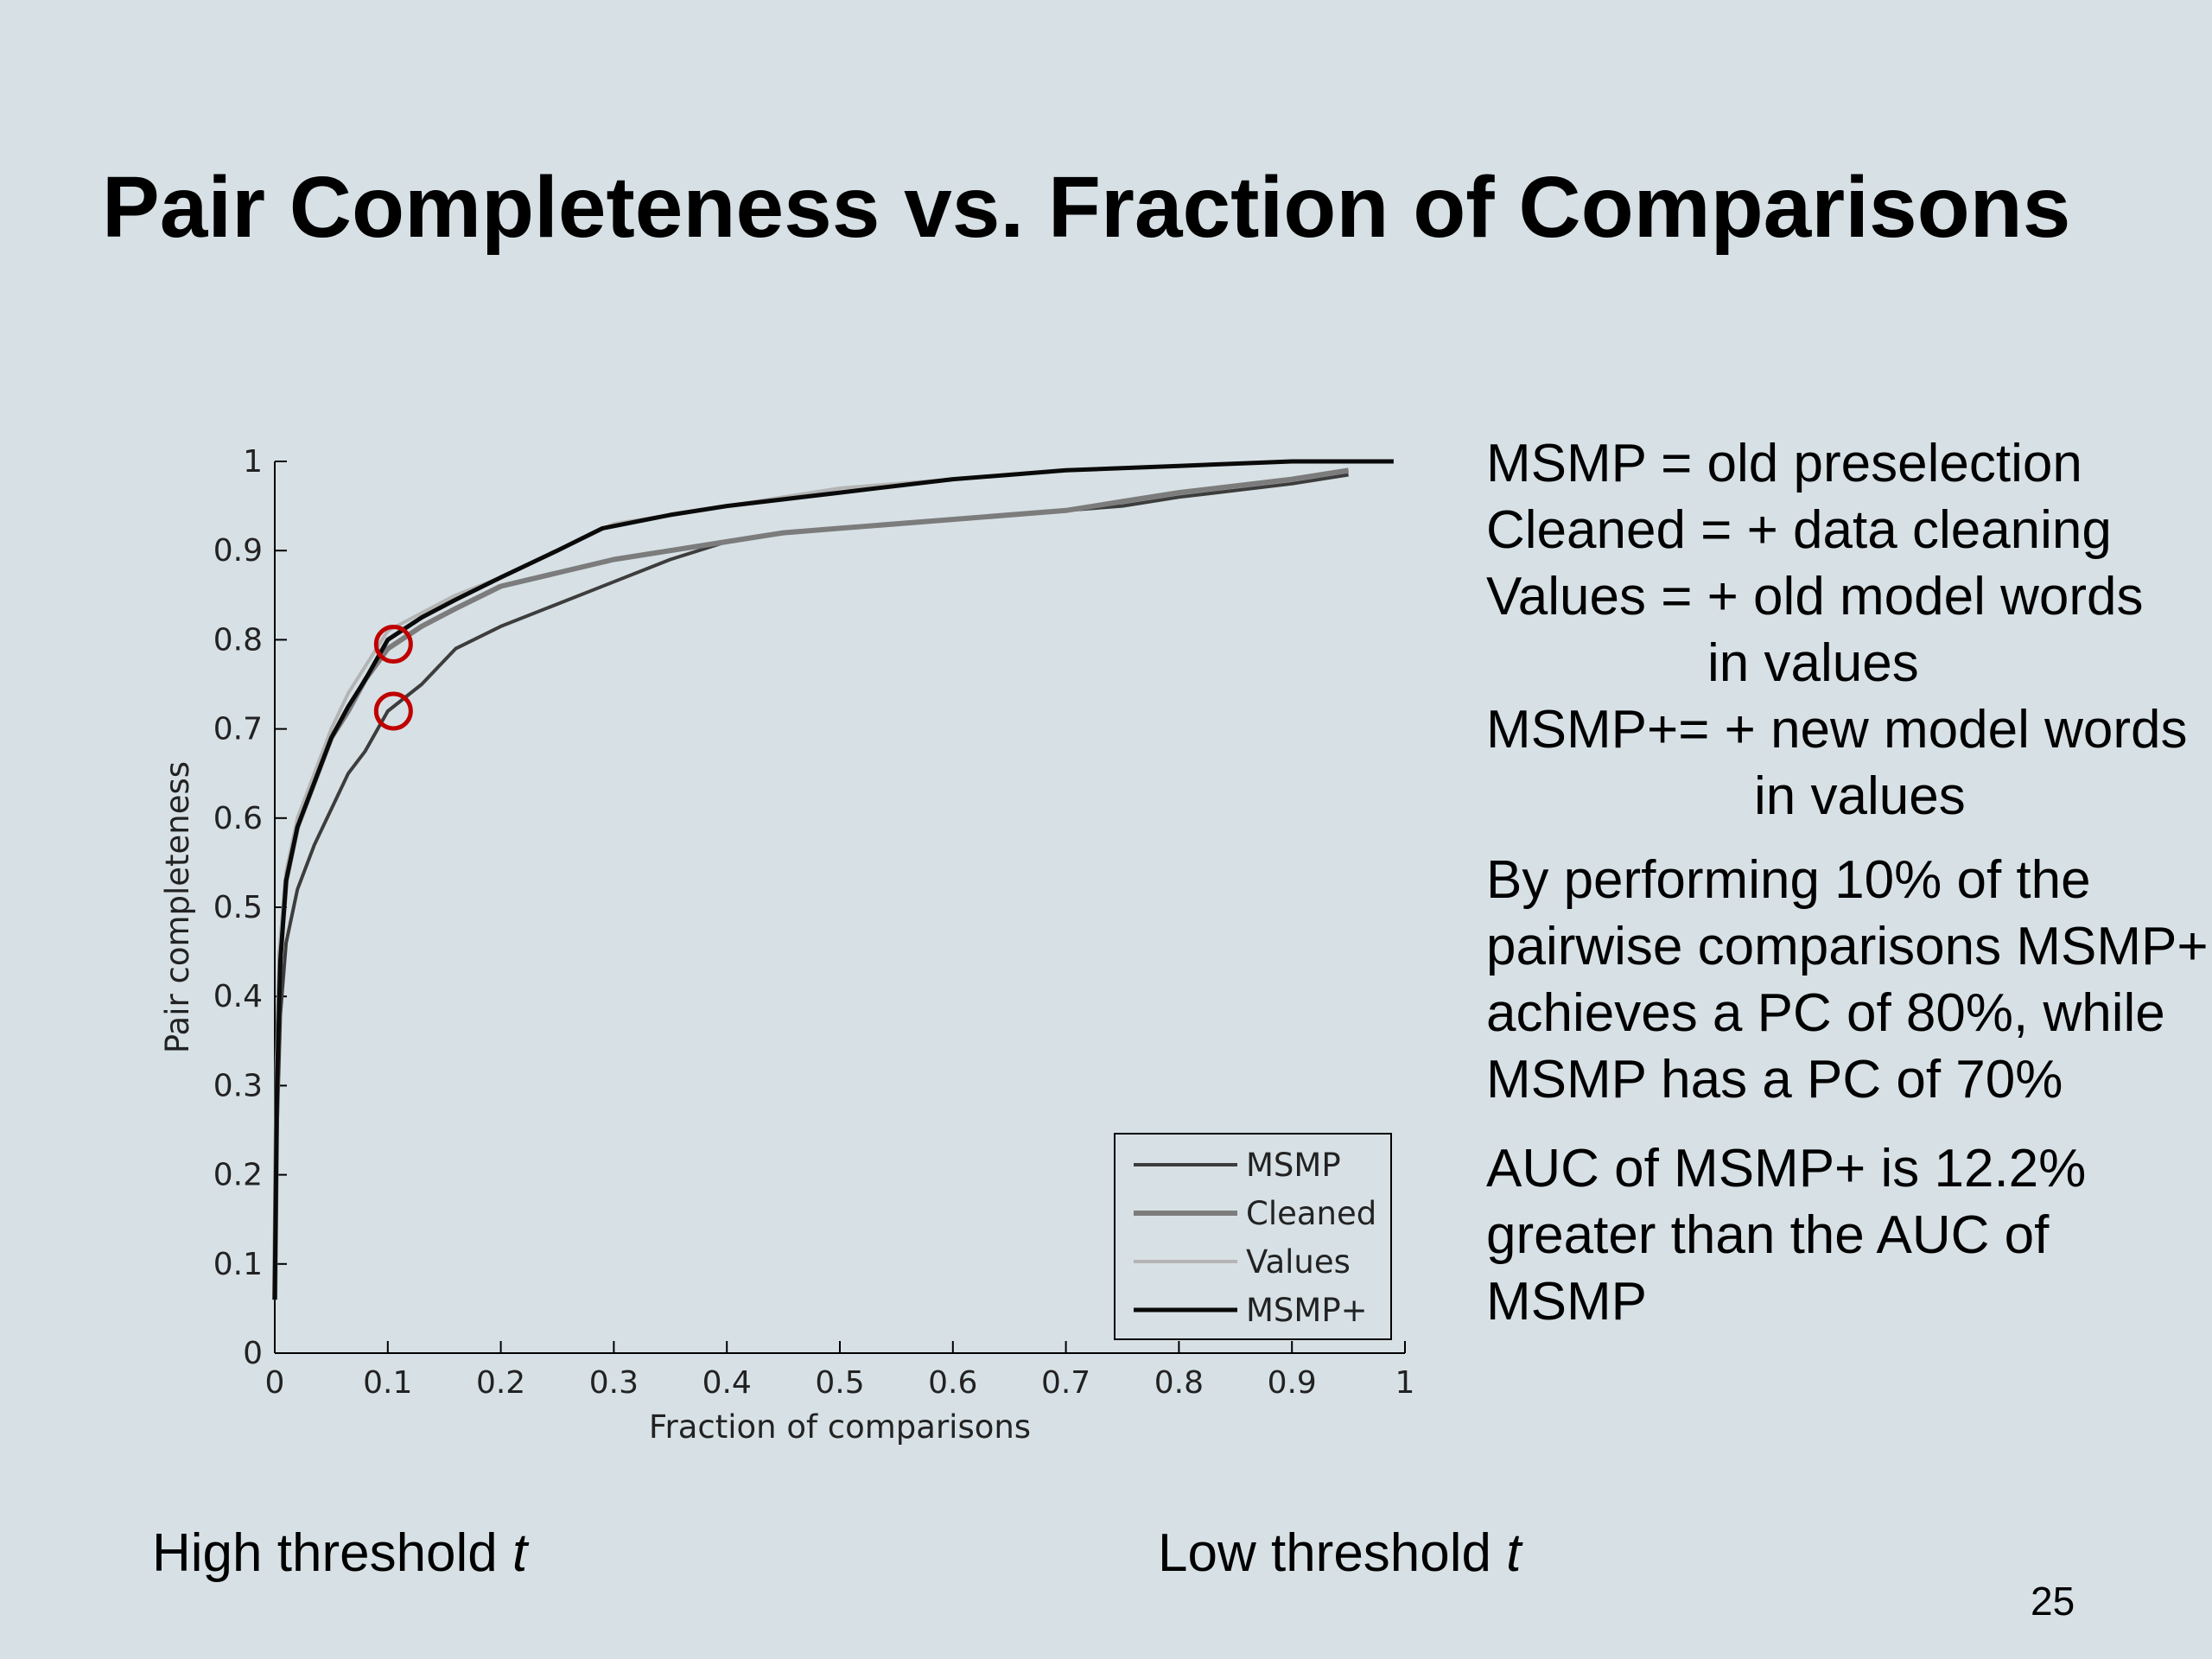 Image resolution: width=2212 pixels, height=1659 pixels. I want to click on high-threshold-var: t, so click(520, 1553).